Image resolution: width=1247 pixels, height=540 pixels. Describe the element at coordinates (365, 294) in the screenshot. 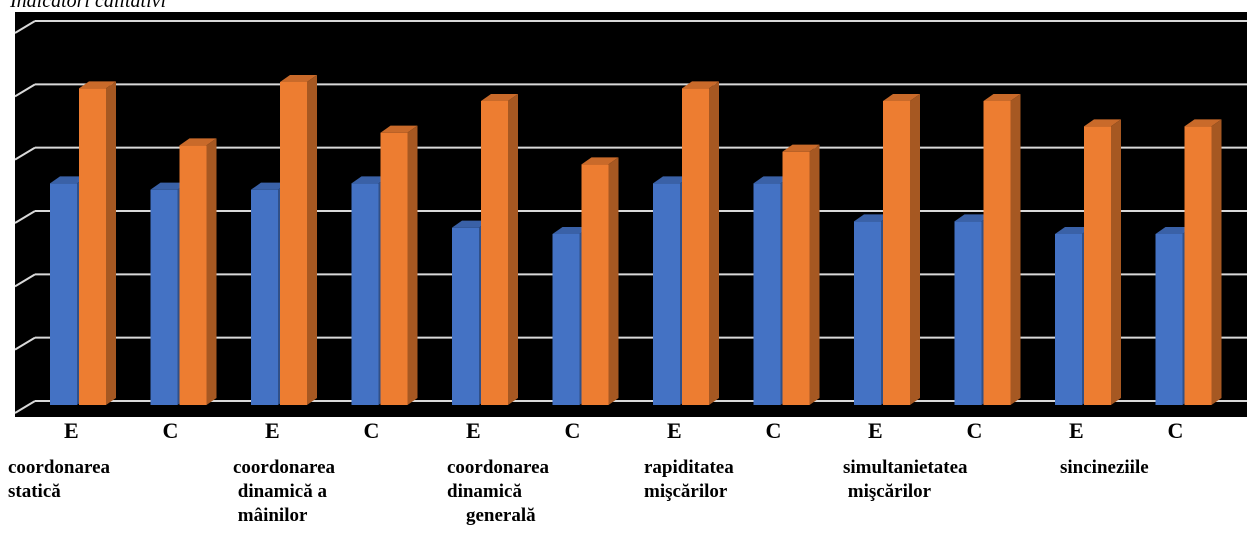

I see `bar-series1-3-face` at that location.